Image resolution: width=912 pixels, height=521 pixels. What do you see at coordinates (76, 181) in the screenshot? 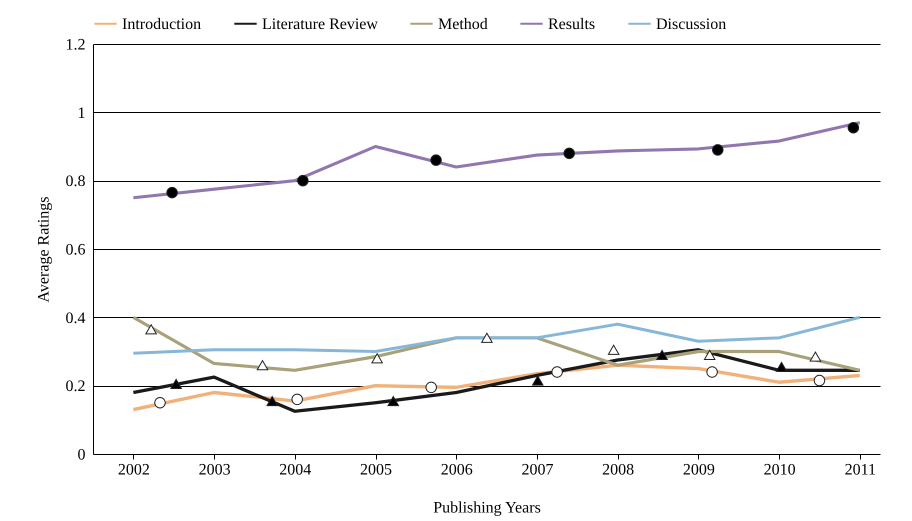
I see `y-tick-label: 0.8` at bounding box center [76, 181].